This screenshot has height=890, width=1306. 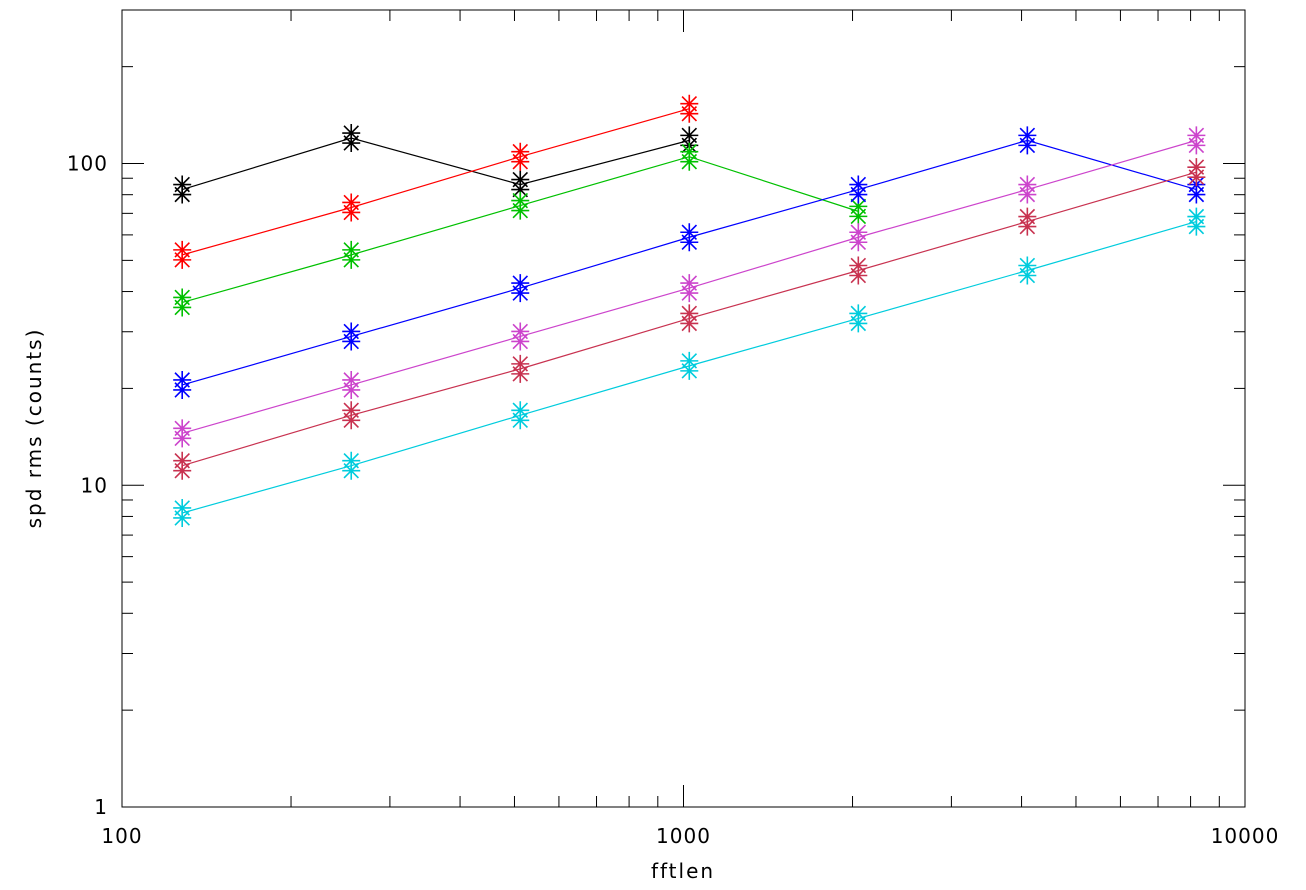 What do you see at coordinates (683, 871) in the screenshot?
I see `x-axis-title: fftlen` at bounding box center [683, 871].